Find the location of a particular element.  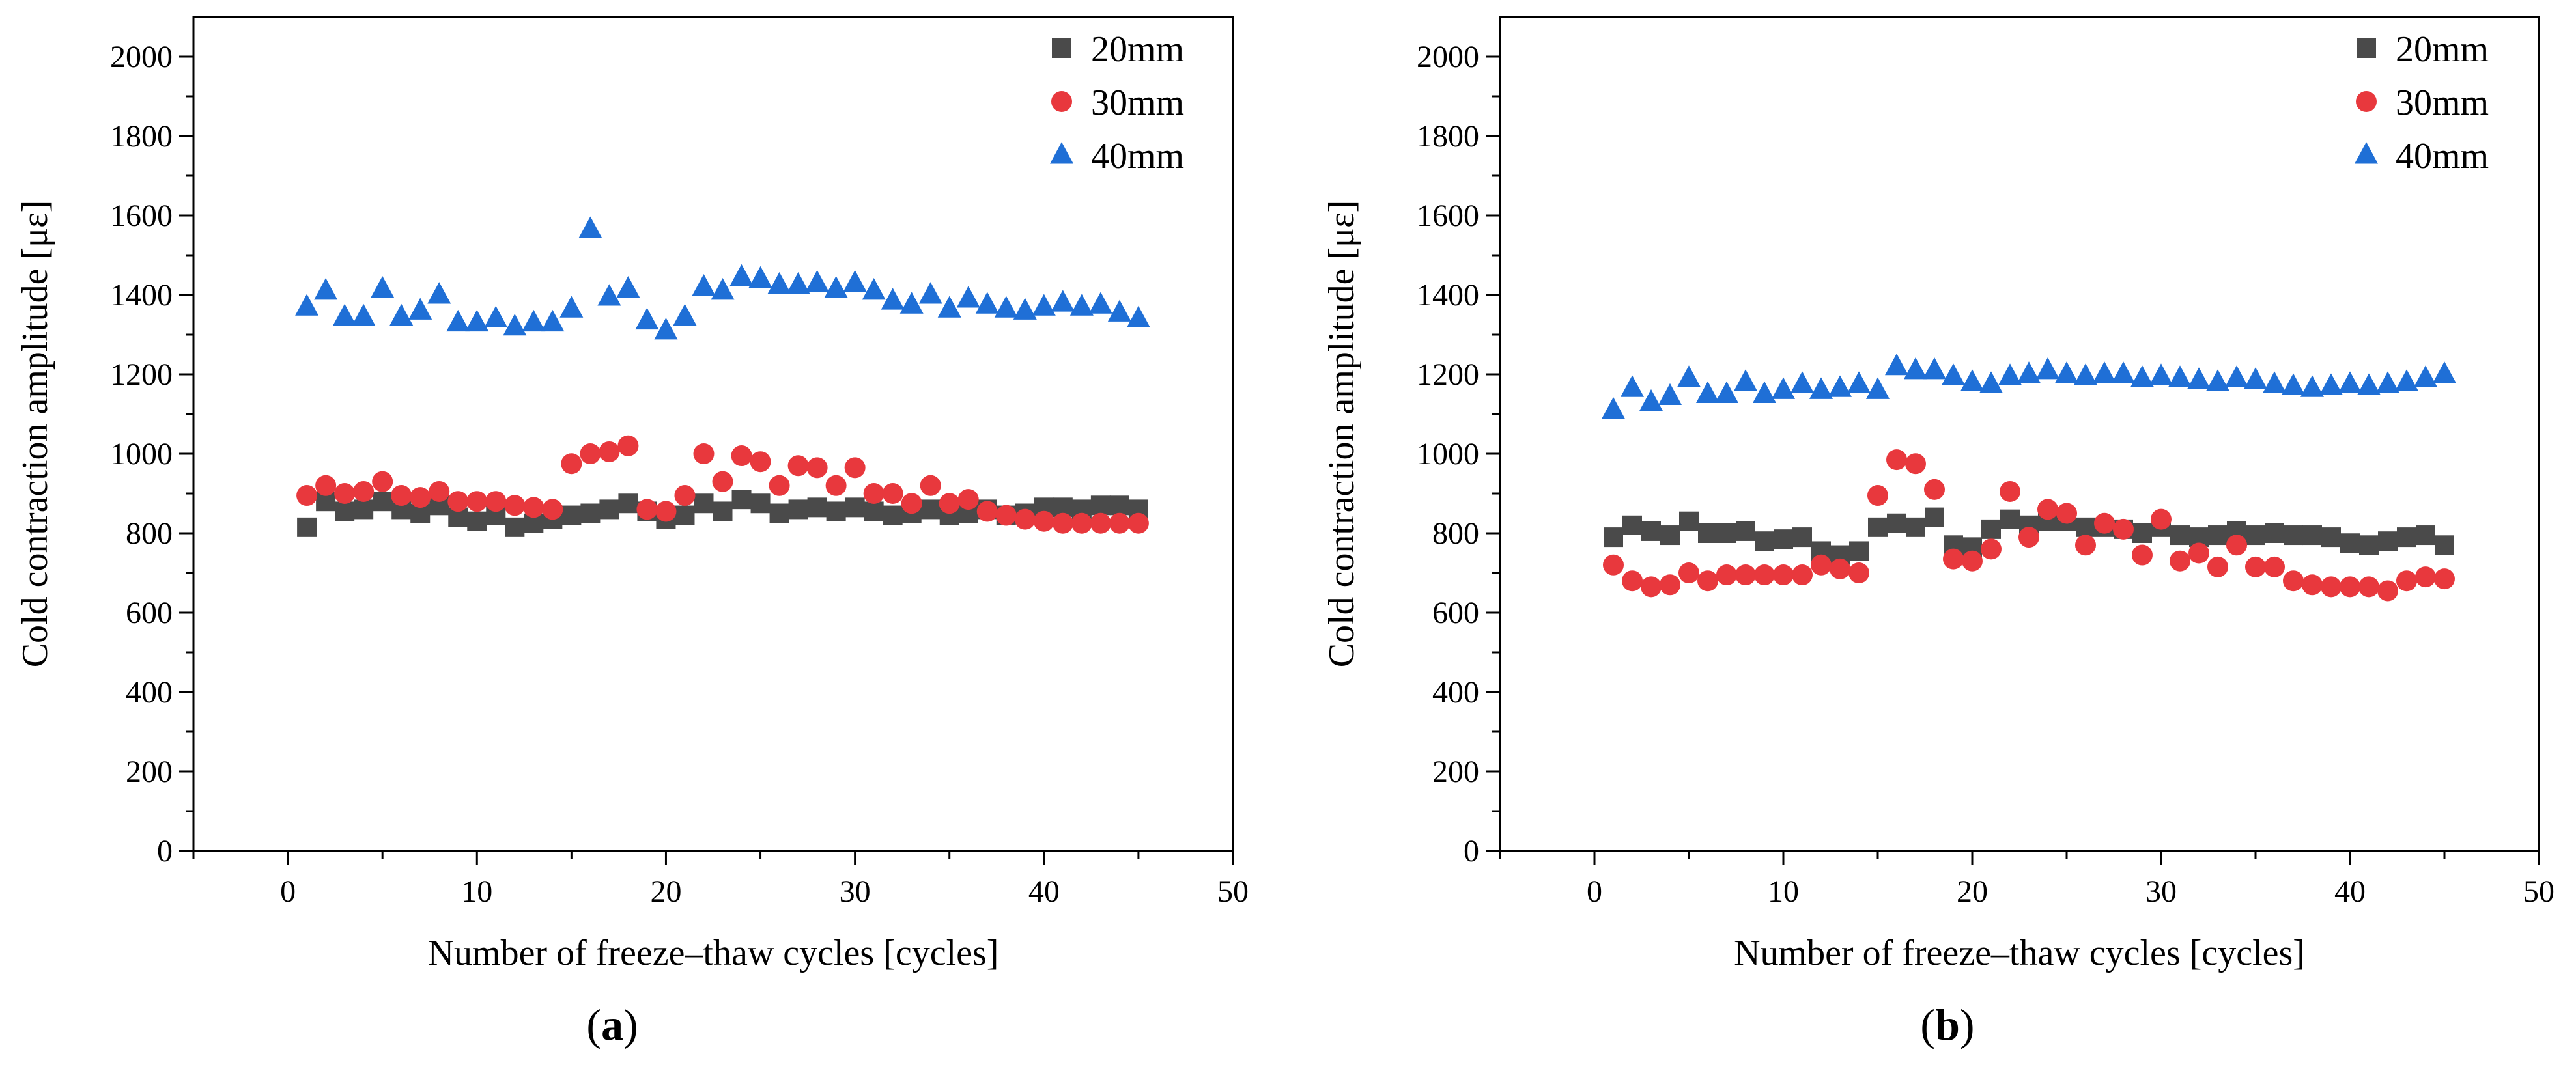

x-tick-label: 20 is located at coordinates (665, 891).